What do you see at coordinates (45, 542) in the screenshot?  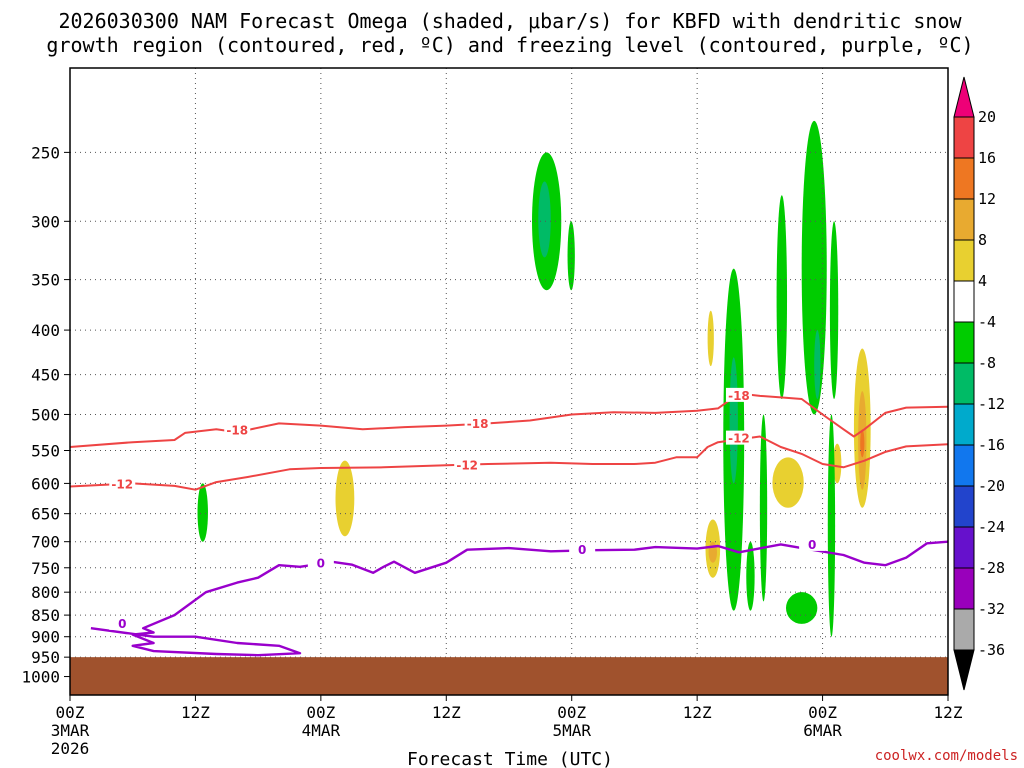 I see `y-tick-label: 700` at bounding box center [45, 542].